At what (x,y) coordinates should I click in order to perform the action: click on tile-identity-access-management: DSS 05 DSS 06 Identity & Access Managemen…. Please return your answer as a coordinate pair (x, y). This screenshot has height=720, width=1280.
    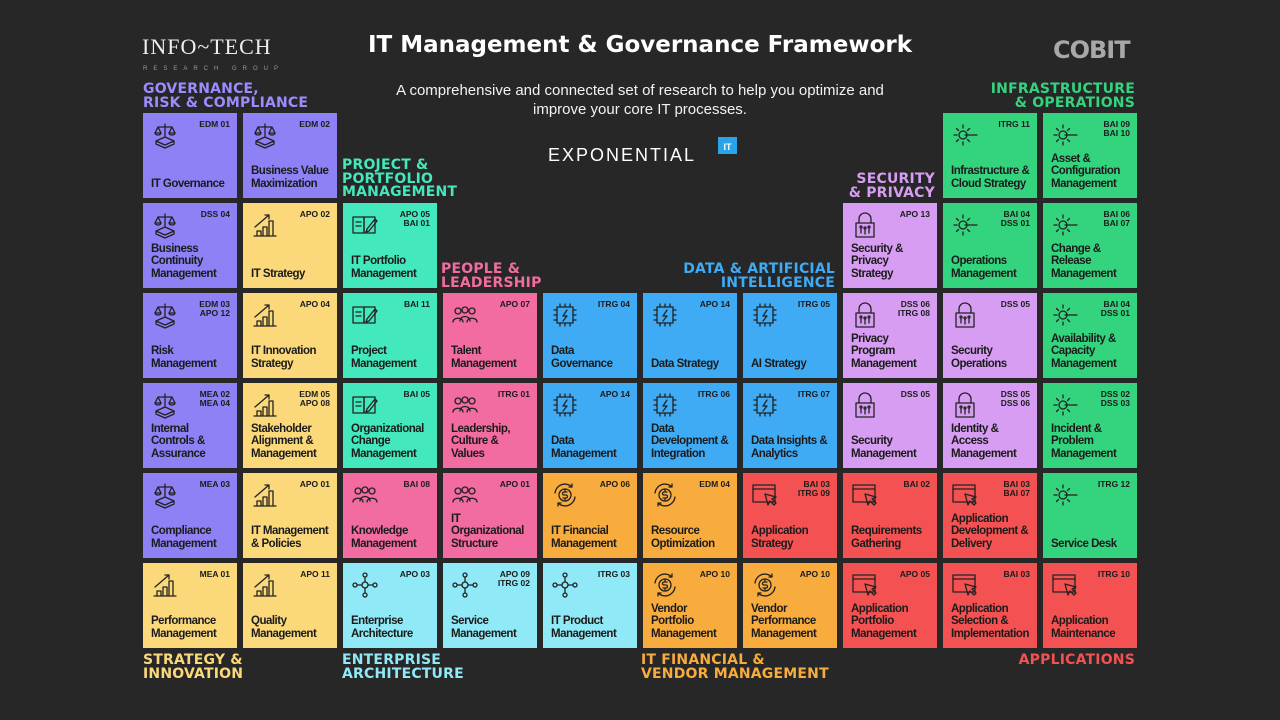
    Looking at the image, I should click on (990, 425).